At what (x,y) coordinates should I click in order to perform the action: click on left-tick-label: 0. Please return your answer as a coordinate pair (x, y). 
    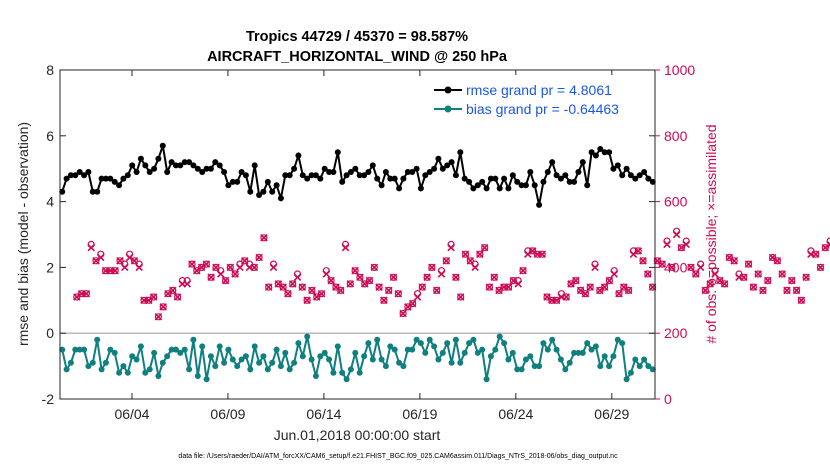
    Looking at the image, I should click on (50, 333).